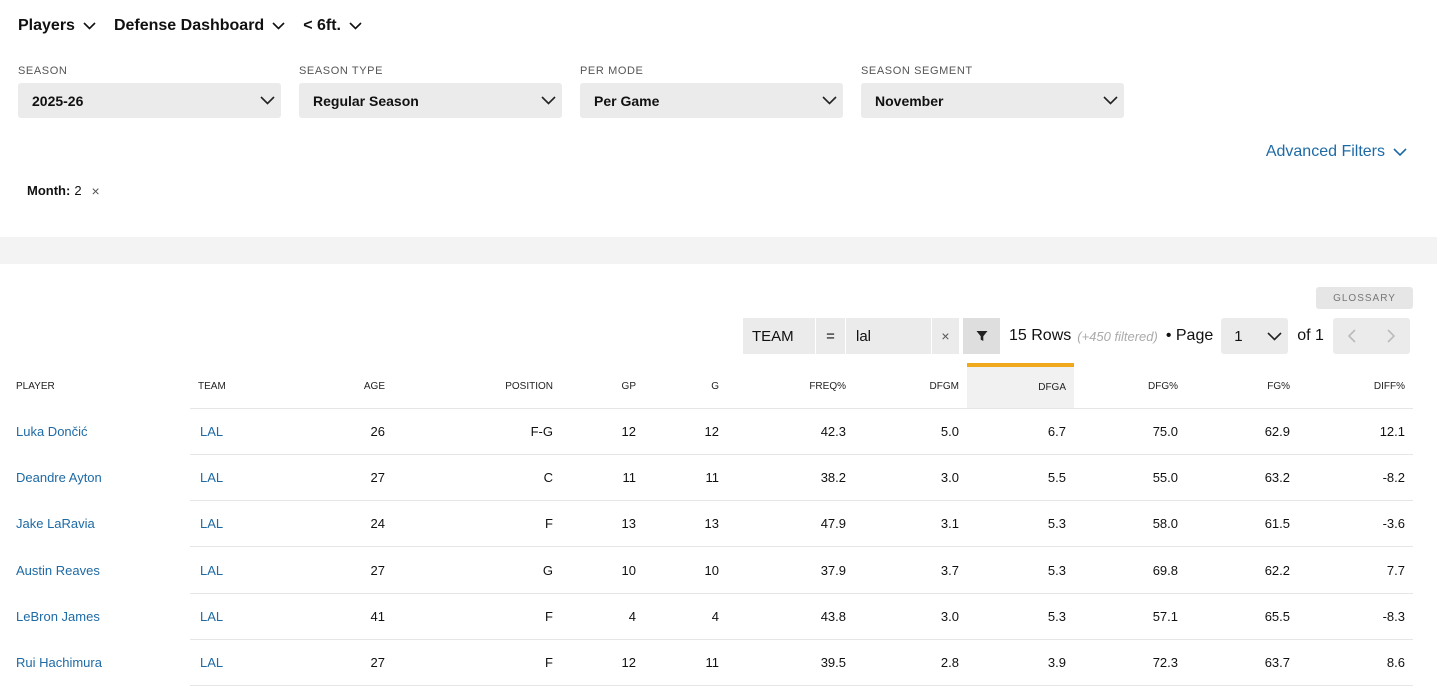 The image size is (1437, 686). I want to click on player-cell: Austin Reaves, so click(99, 570).